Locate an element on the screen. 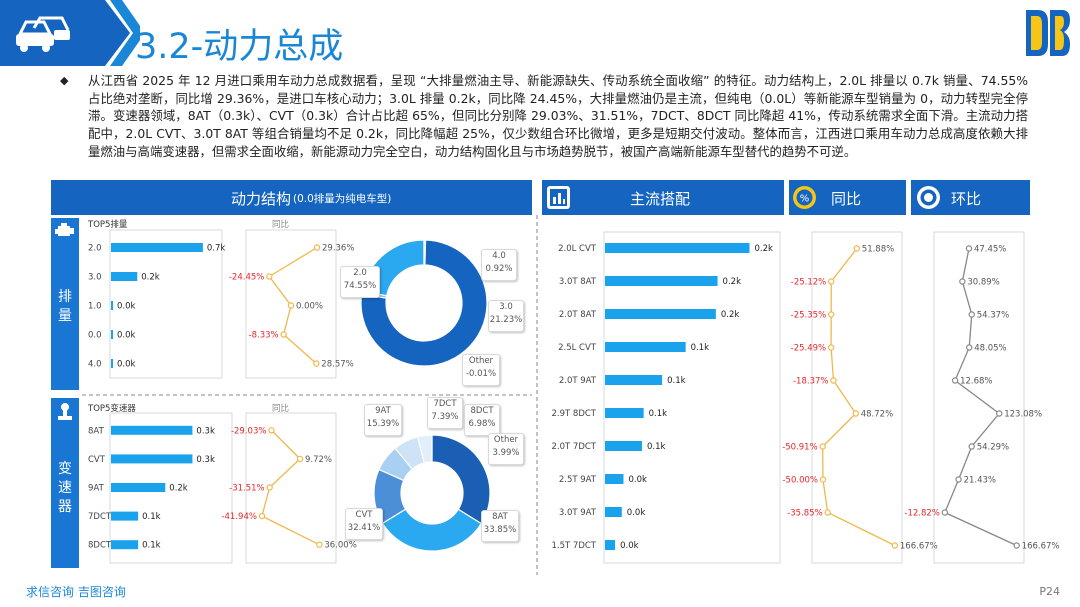  donut-label-name: 9AT is located at coordinates (383, 411).